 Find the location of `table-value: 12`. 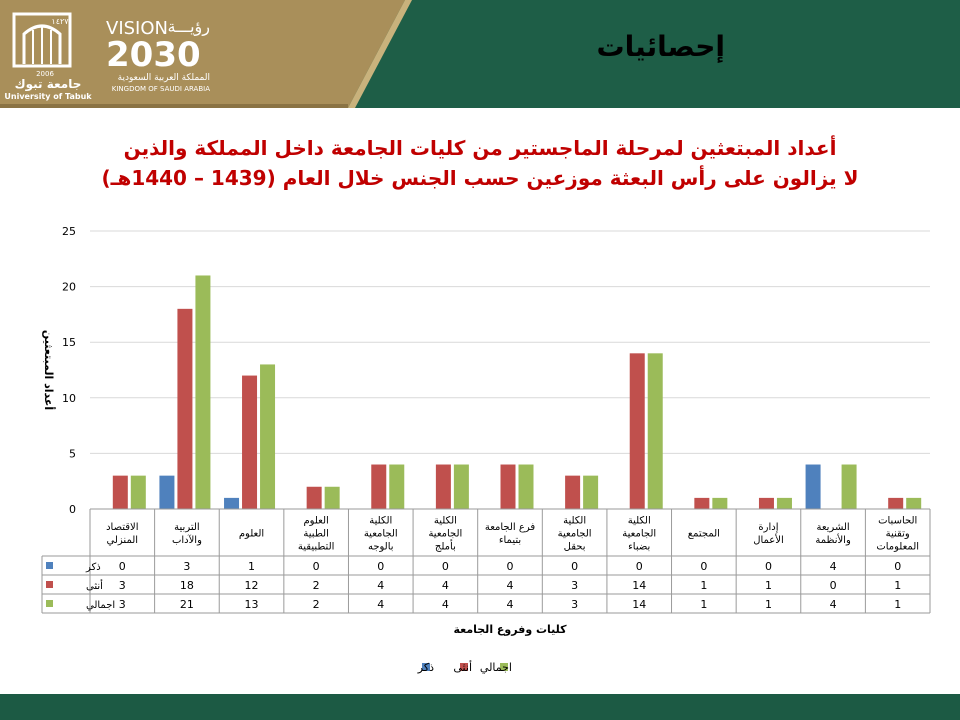

table-value: 12 is located at coordinates (252, 585).